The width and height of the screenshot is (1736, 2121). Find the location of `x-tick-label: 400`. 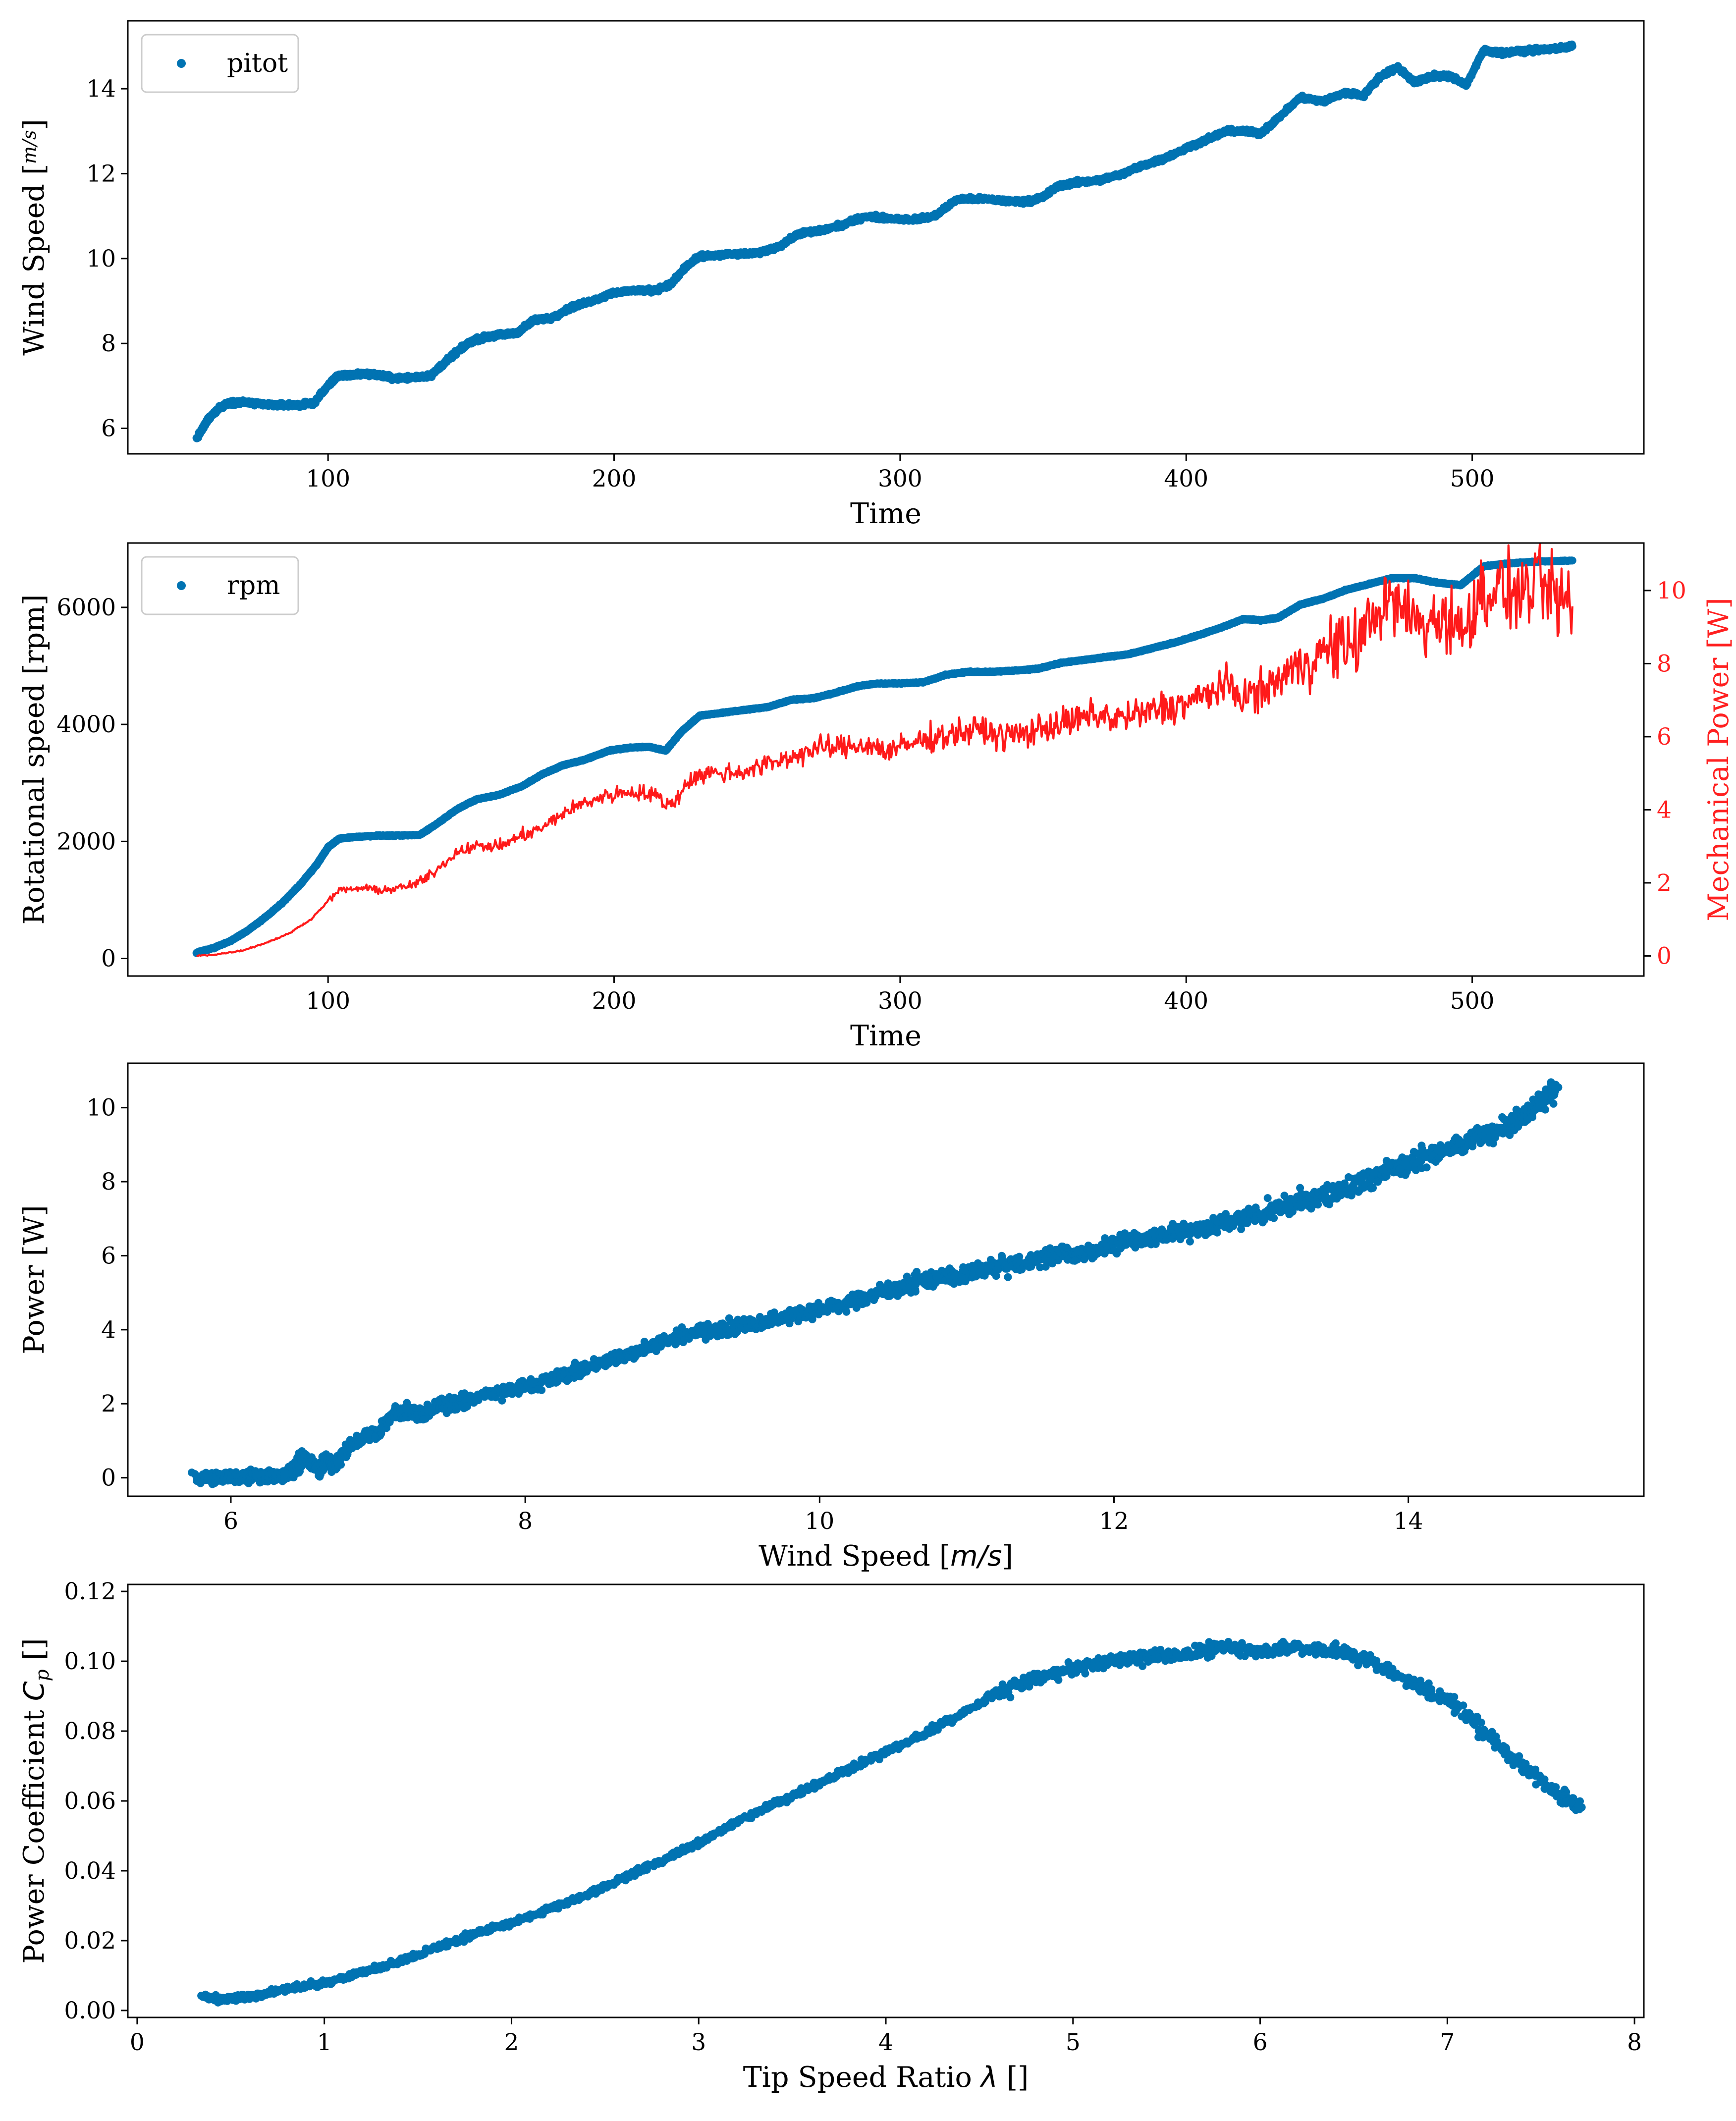

x-tick-label: 400 is located at coordinates (1186, 479).